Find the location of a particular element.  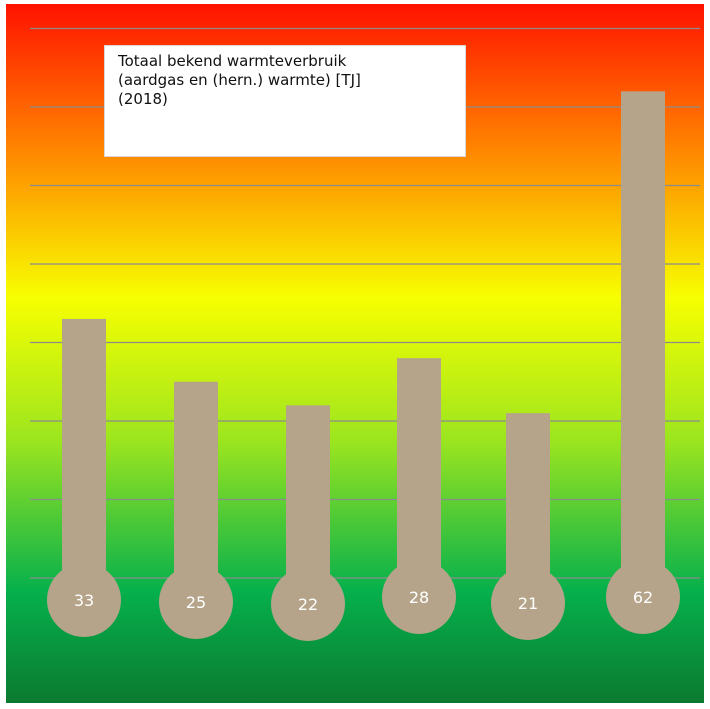

bar-group: 28 is located at coordinates (419, 496).